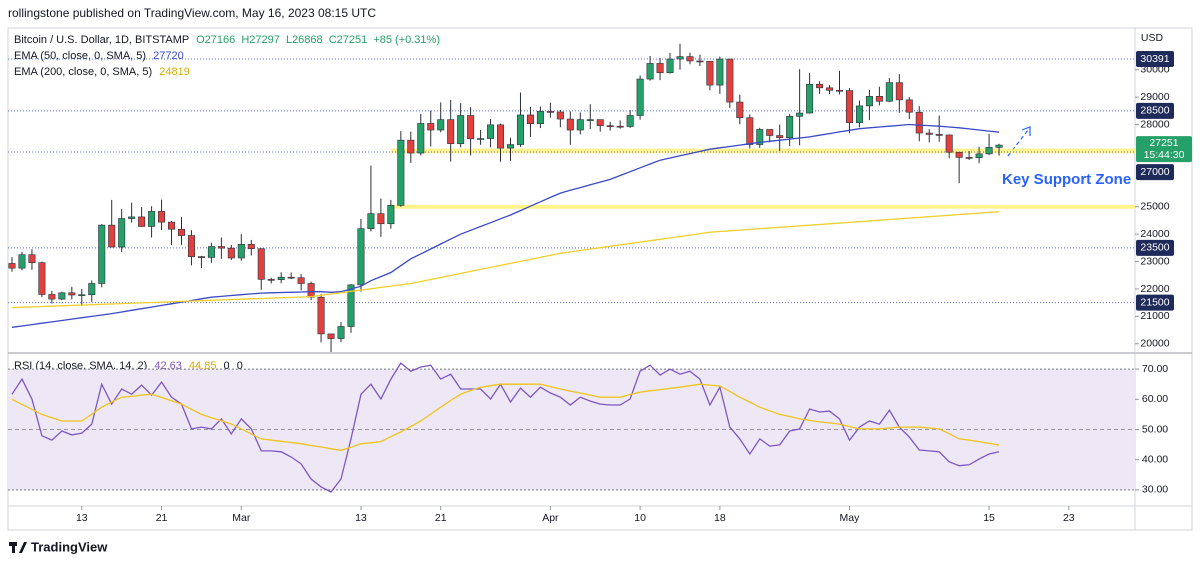 Image resolution: width=1200 pixels, height=563 pixels. Describe the element at coordinates (348, 40) in the screenshot. I see `ohlc-label: C27251` at that location.